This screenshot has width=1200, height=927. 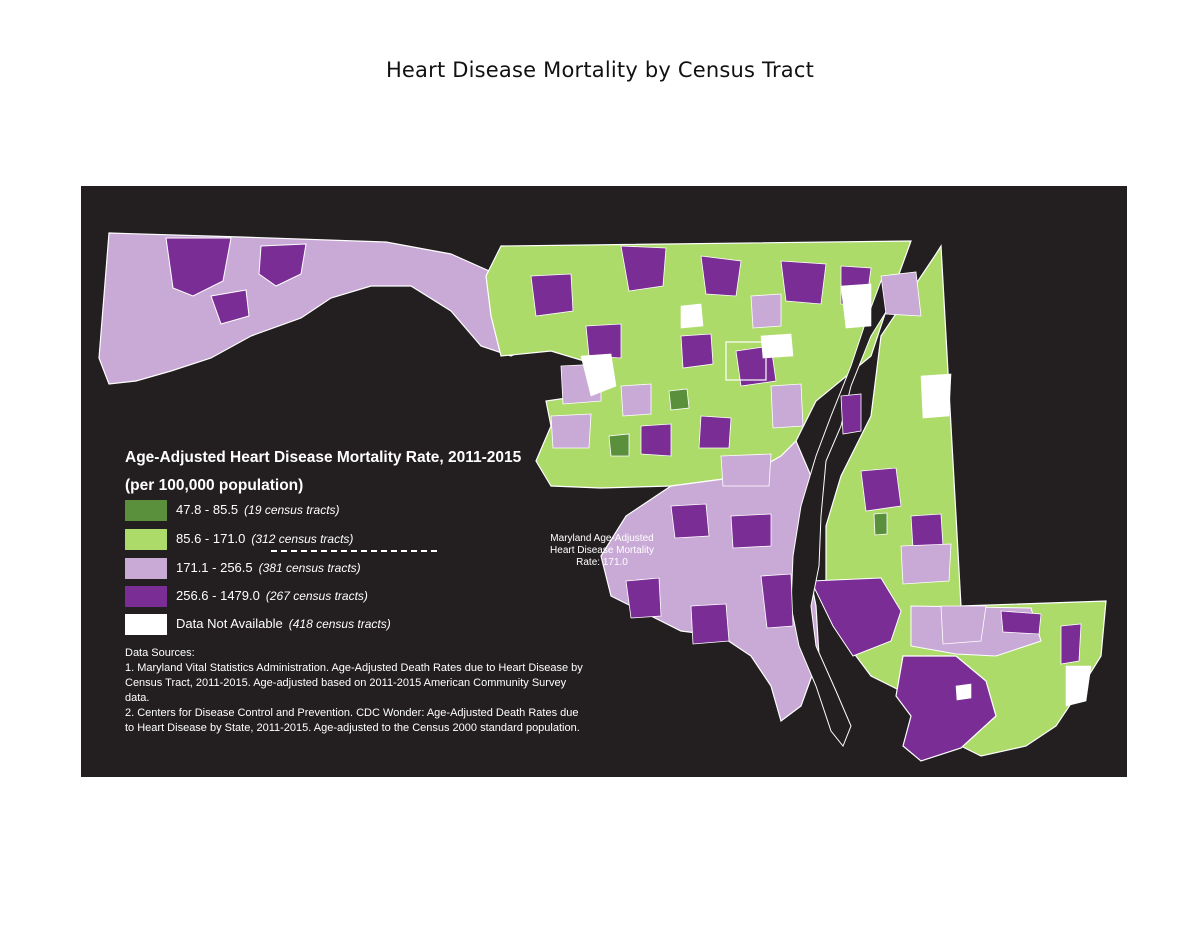 What do you see at coordinates (748, 462) in the screenshot?
I see `tract-patches-dark-green` at bounding box center [748, 462].